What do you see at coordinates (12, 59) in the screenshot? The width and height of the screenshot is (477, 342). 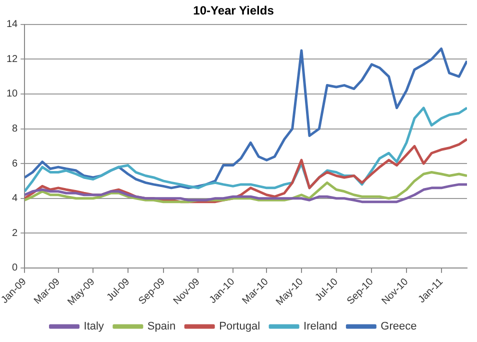 I see `y-tick-label: 12` at bounding box center [12, 59].